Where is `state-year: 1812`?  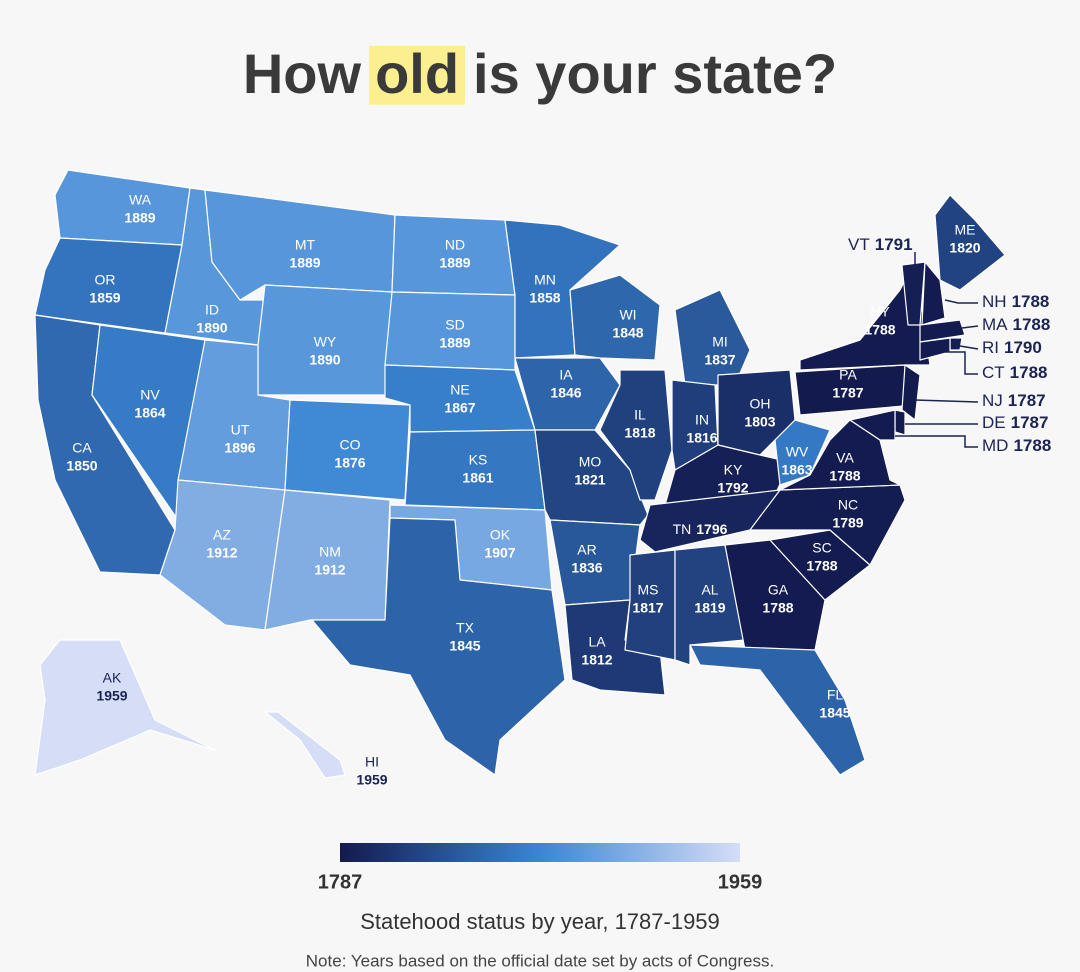
state-year: 1812 is located at coordinates (596, 660).